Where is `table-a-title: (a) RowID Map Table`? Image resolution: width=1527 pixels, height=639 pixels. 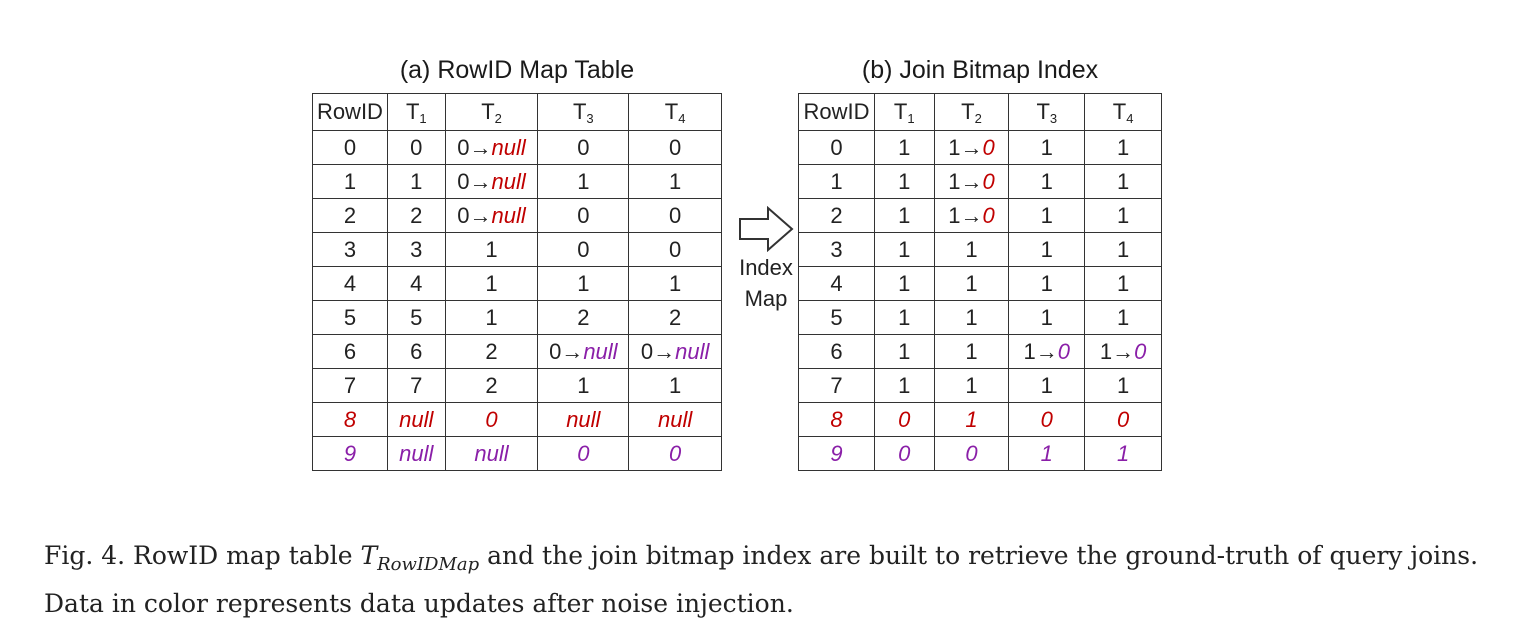
table-a-title: (a) RowID Map Table is located at coordinates (517, 70).